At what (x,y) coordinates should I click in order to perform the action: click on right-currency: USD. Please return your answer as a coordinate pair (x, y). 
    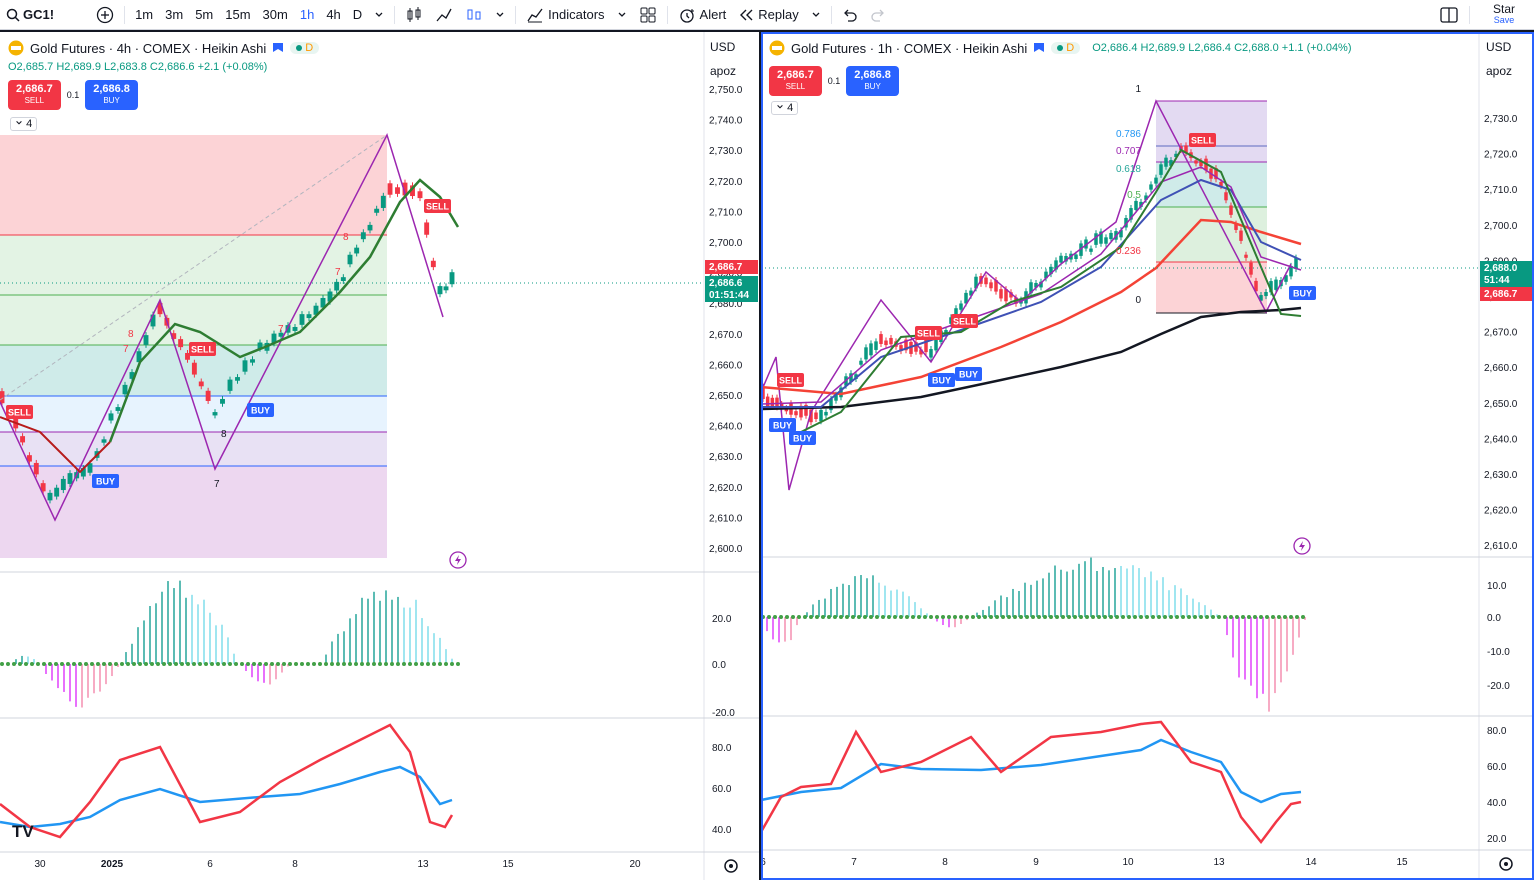
    Looking at the image, I should click on (1499, 47).